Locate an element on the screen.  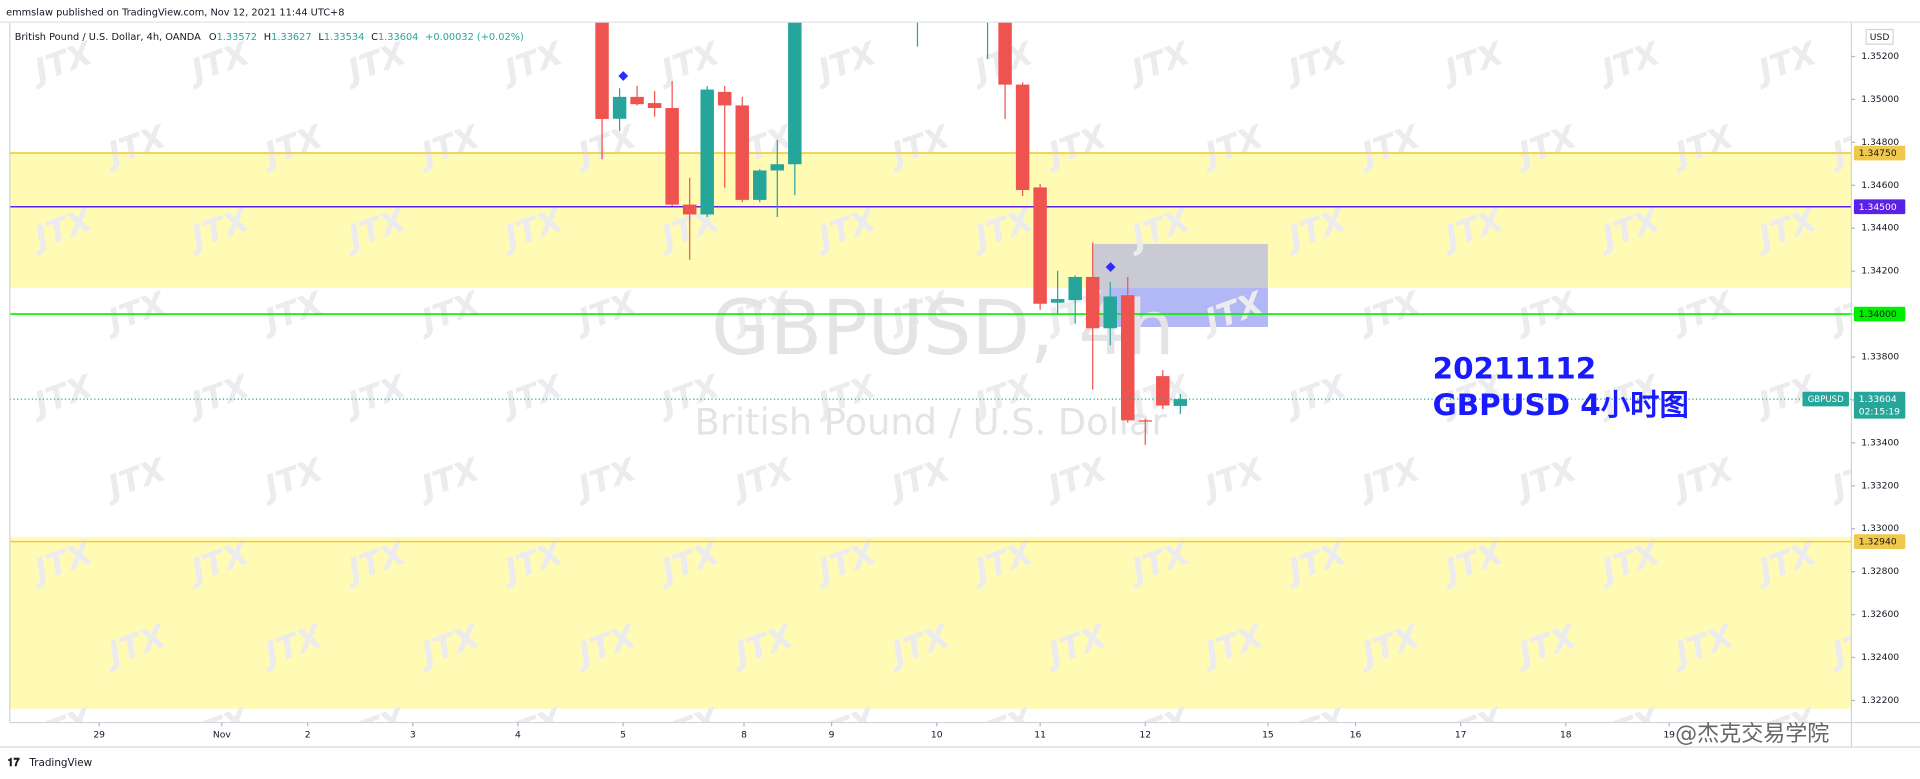
brand-logo: 𝟏𝟕 is located at coordinates (13, 762).